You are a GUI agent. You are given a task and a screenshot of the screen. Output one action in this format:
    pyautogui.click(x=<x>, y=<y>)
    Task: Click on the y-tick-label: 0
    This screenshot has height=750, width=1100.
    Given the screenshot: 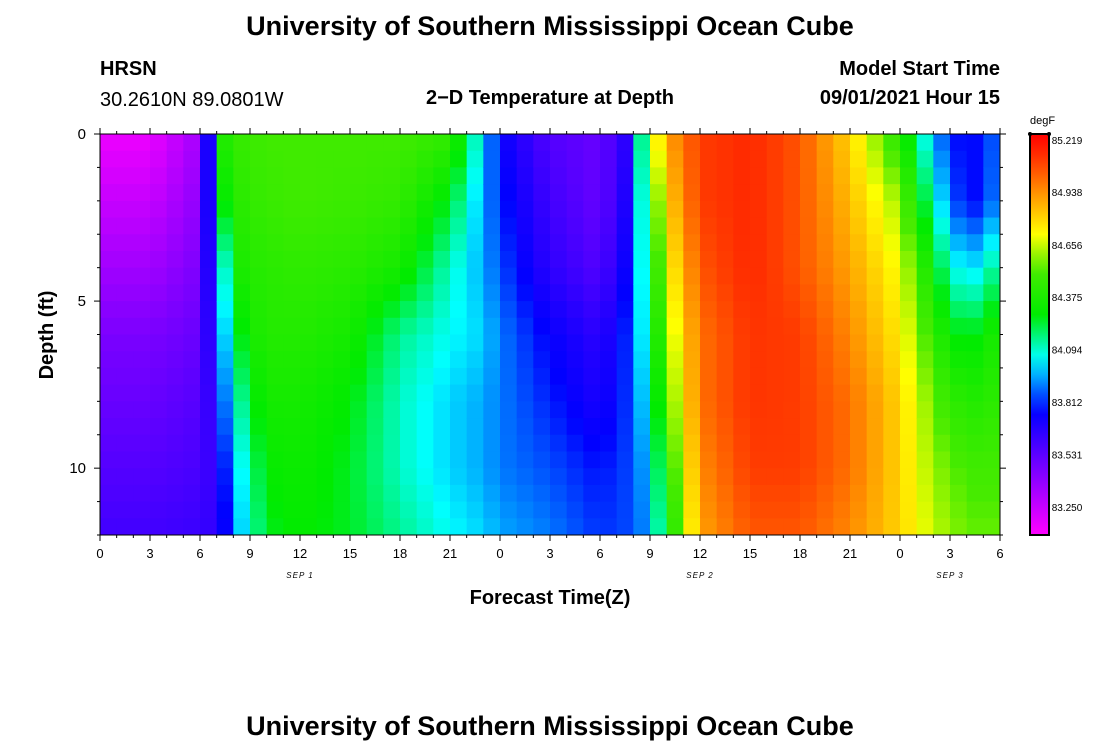 What is the action you would take?
    pyautogui.click(x=82, y=134)
    